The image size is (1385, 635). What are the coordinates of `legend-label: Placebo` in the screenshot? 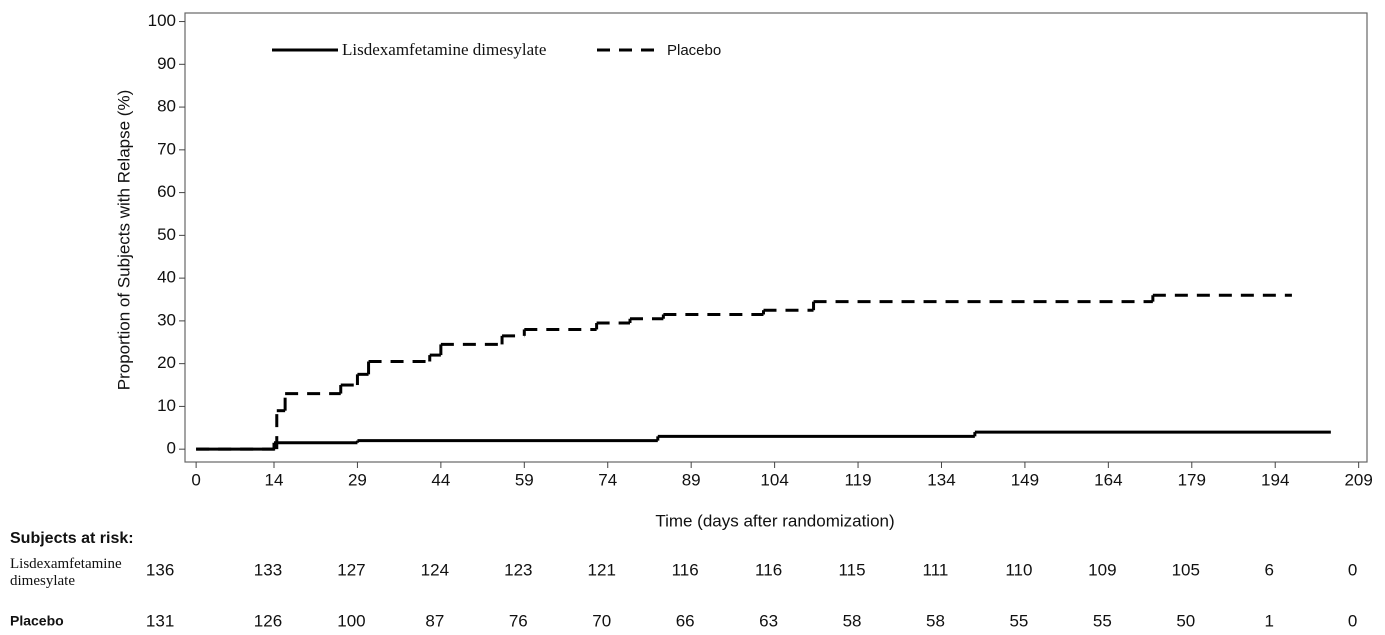 It's located at (694, 50).